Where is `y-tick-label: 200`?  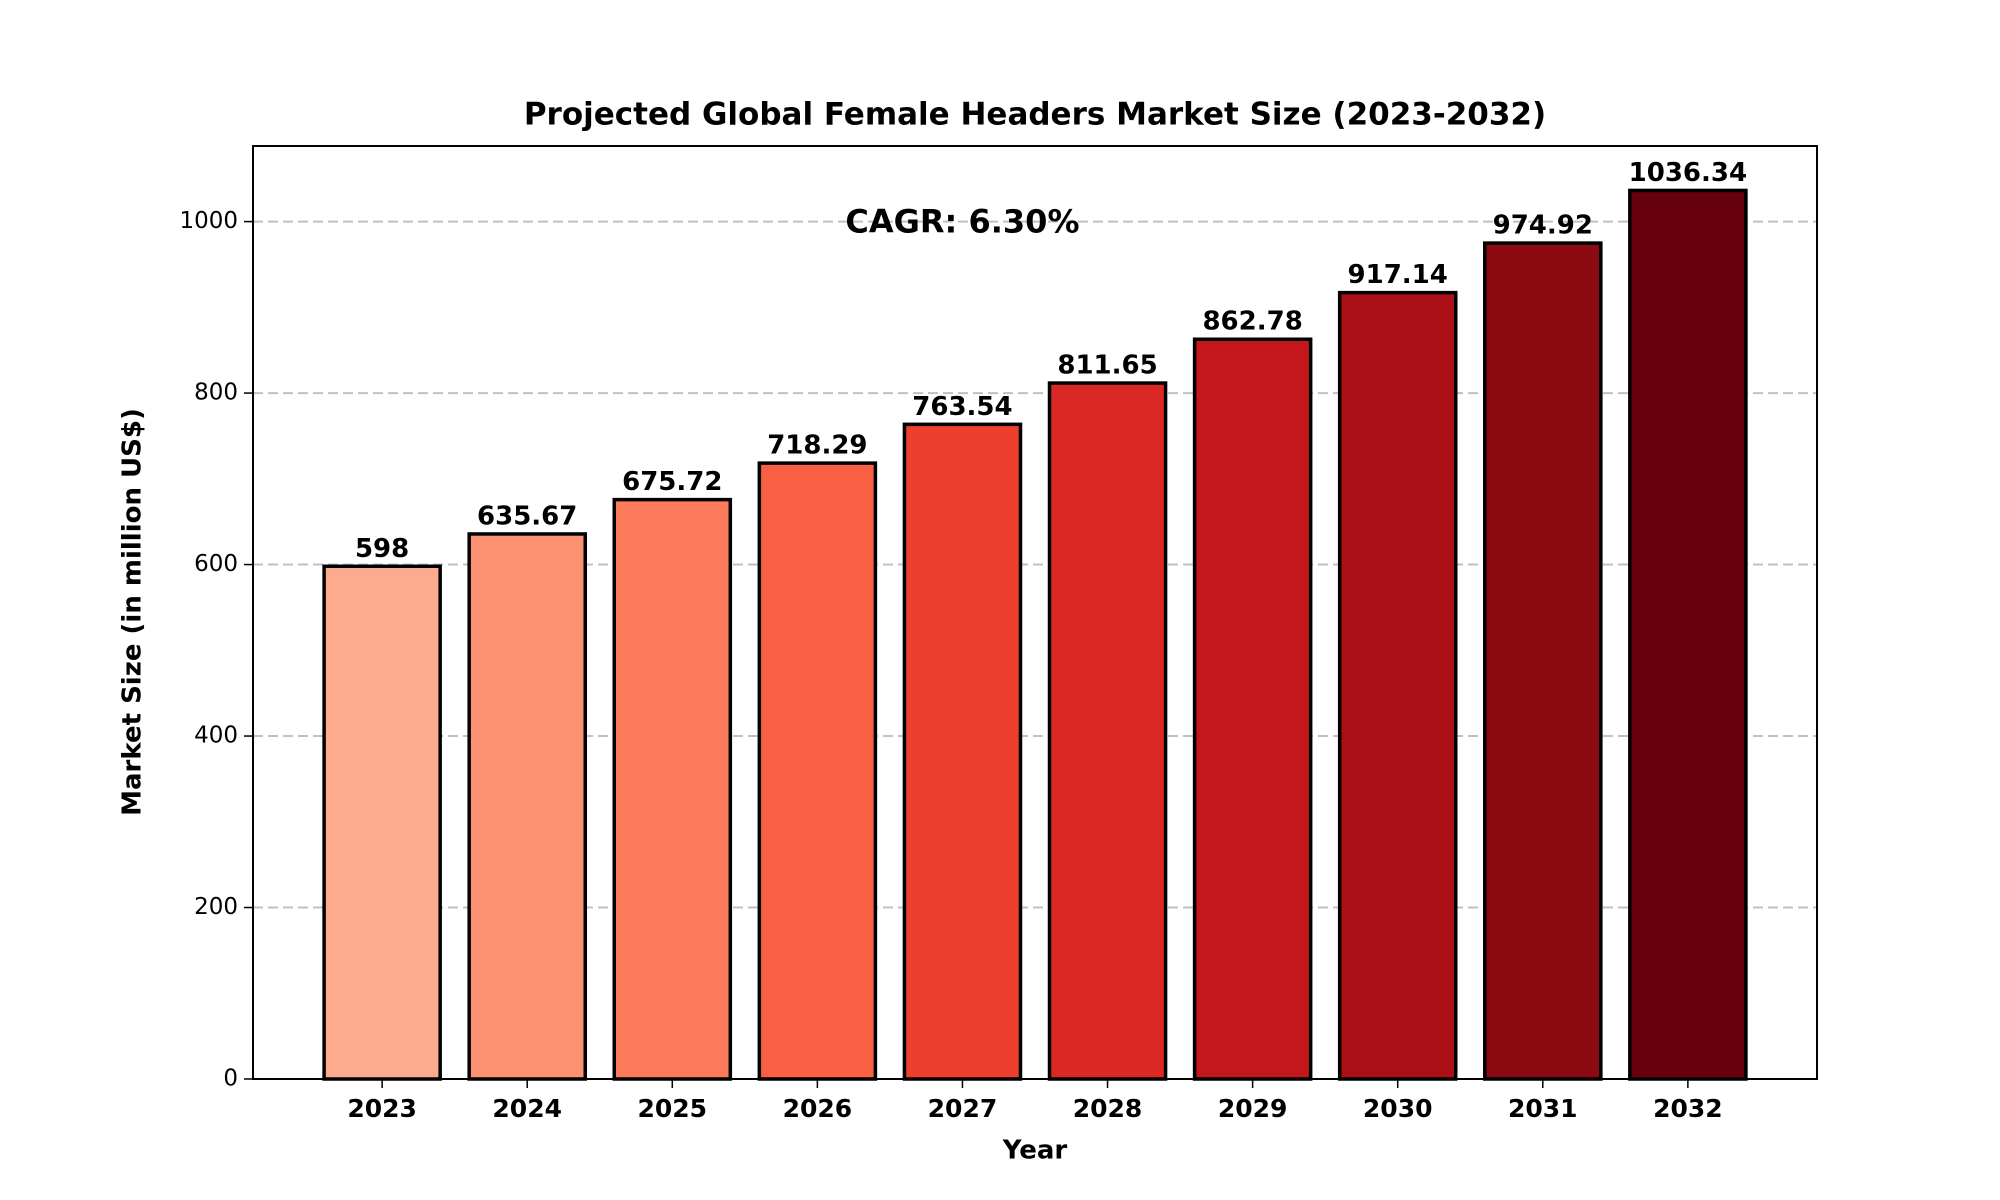
y-tick-label: 200 is located at coordinates (216, 907).